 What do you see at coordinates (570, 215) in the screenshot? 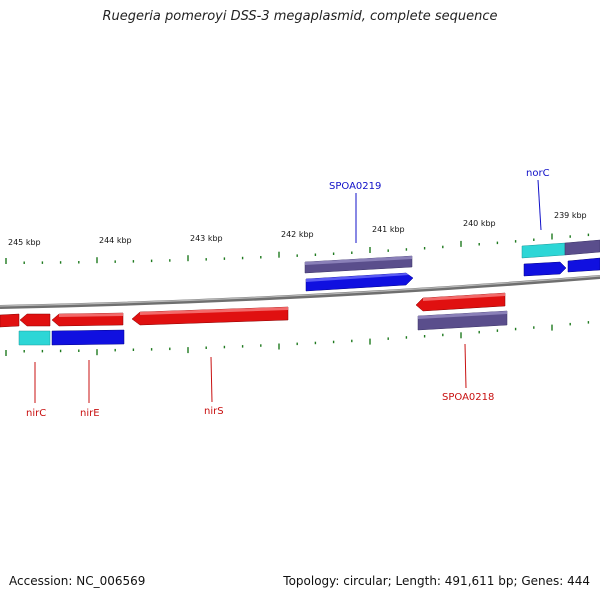
I see `scale-label-239kbp: 239 kbp` at bounding box center [570, 215].